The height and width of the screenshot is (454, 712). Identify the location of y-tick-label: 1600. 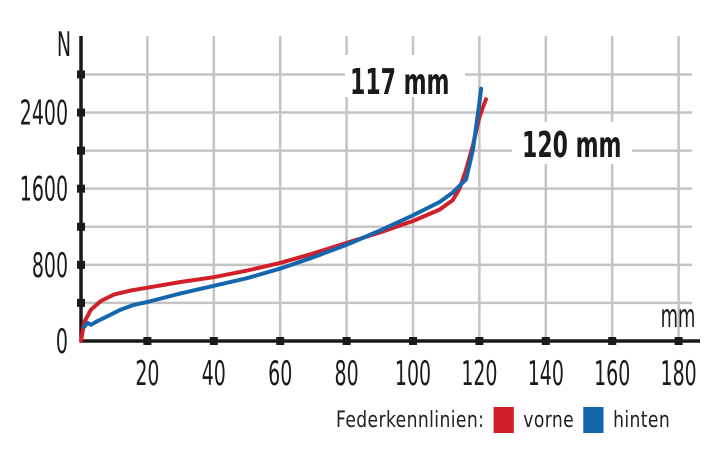
(44, 189).